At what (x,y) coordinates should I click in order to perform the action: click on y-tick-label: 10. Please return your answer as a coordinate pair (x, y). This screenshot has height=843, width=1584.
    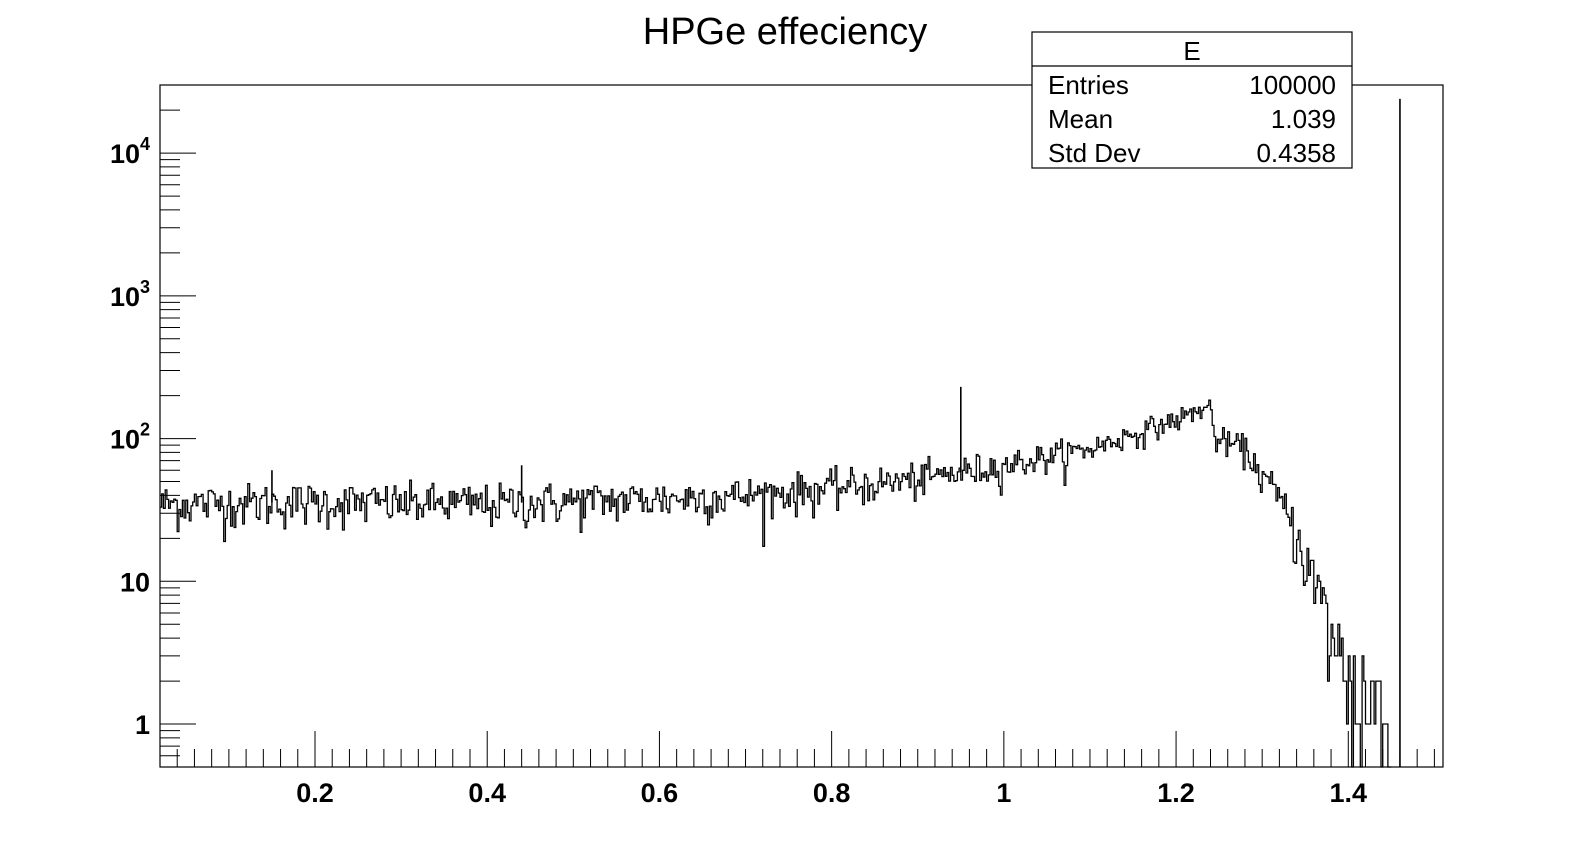
    Looking at the image, I should click on (135, 582).